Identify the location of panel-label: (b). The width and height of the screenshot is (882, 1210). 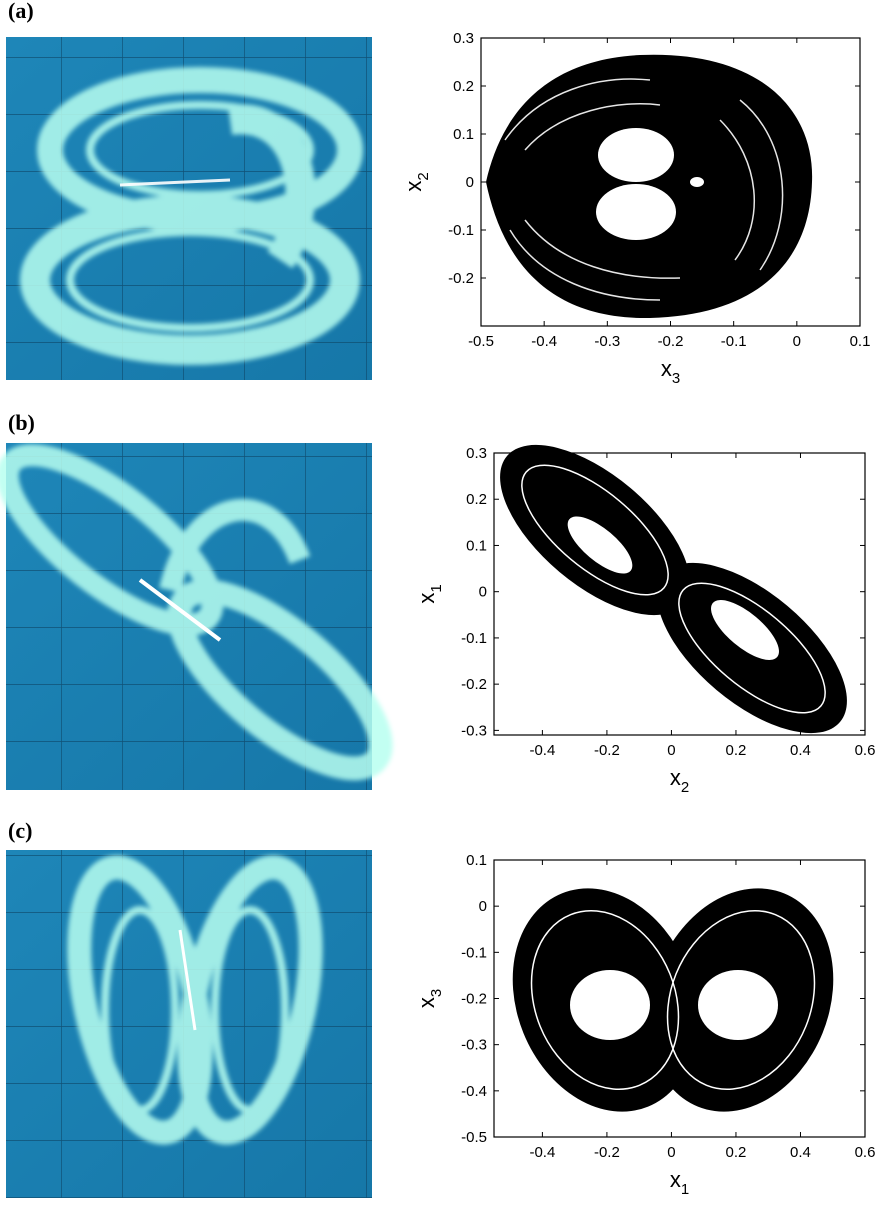
(21, 422).